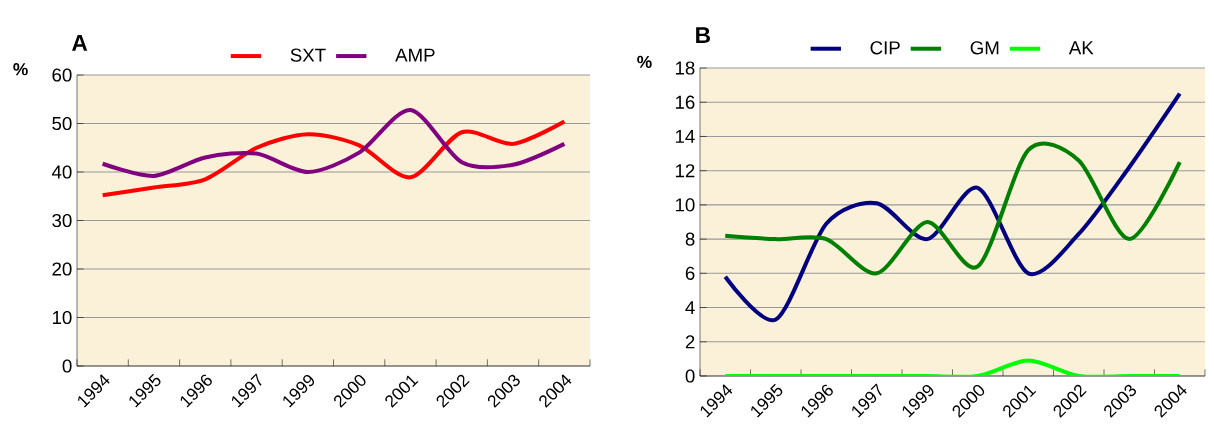  What do you see at coordinates (415, 55) in the screenshot?
I see `legend-label: AMP` at bounding box center [415, 55].